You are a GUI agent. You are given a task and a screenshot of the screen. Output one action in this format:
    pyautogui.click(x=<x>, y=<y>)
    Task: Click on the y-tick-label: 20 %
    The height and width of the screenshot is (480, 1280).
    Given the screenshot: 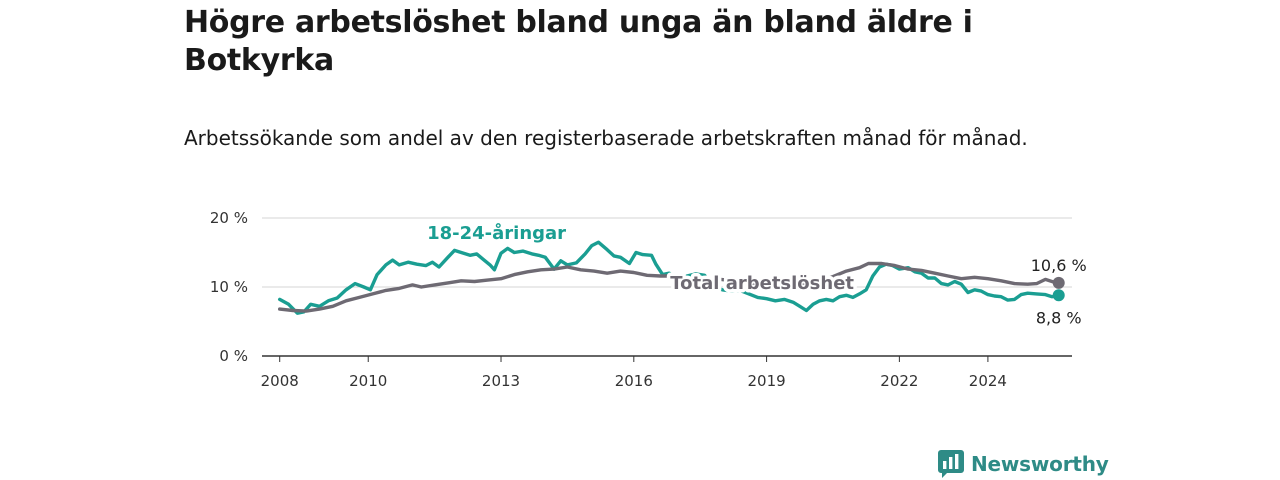 What is the action you would take?
    pyautogui.click(x=229, y=218)
    